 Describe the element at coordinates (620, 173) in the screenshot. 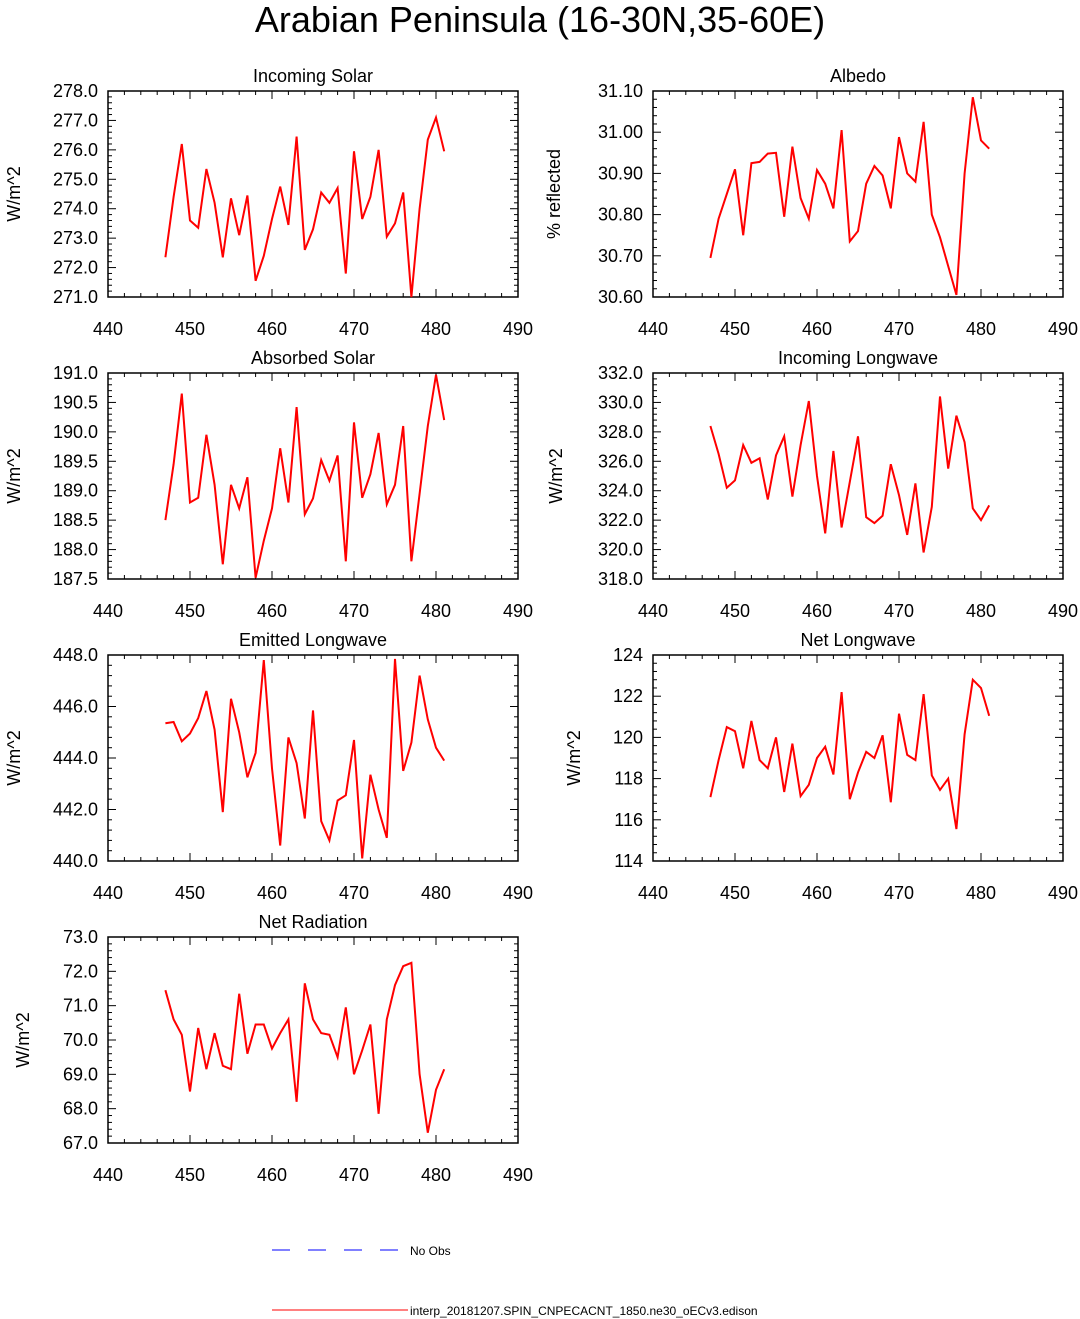

I see `y-tick-label: 30.90` at that location.